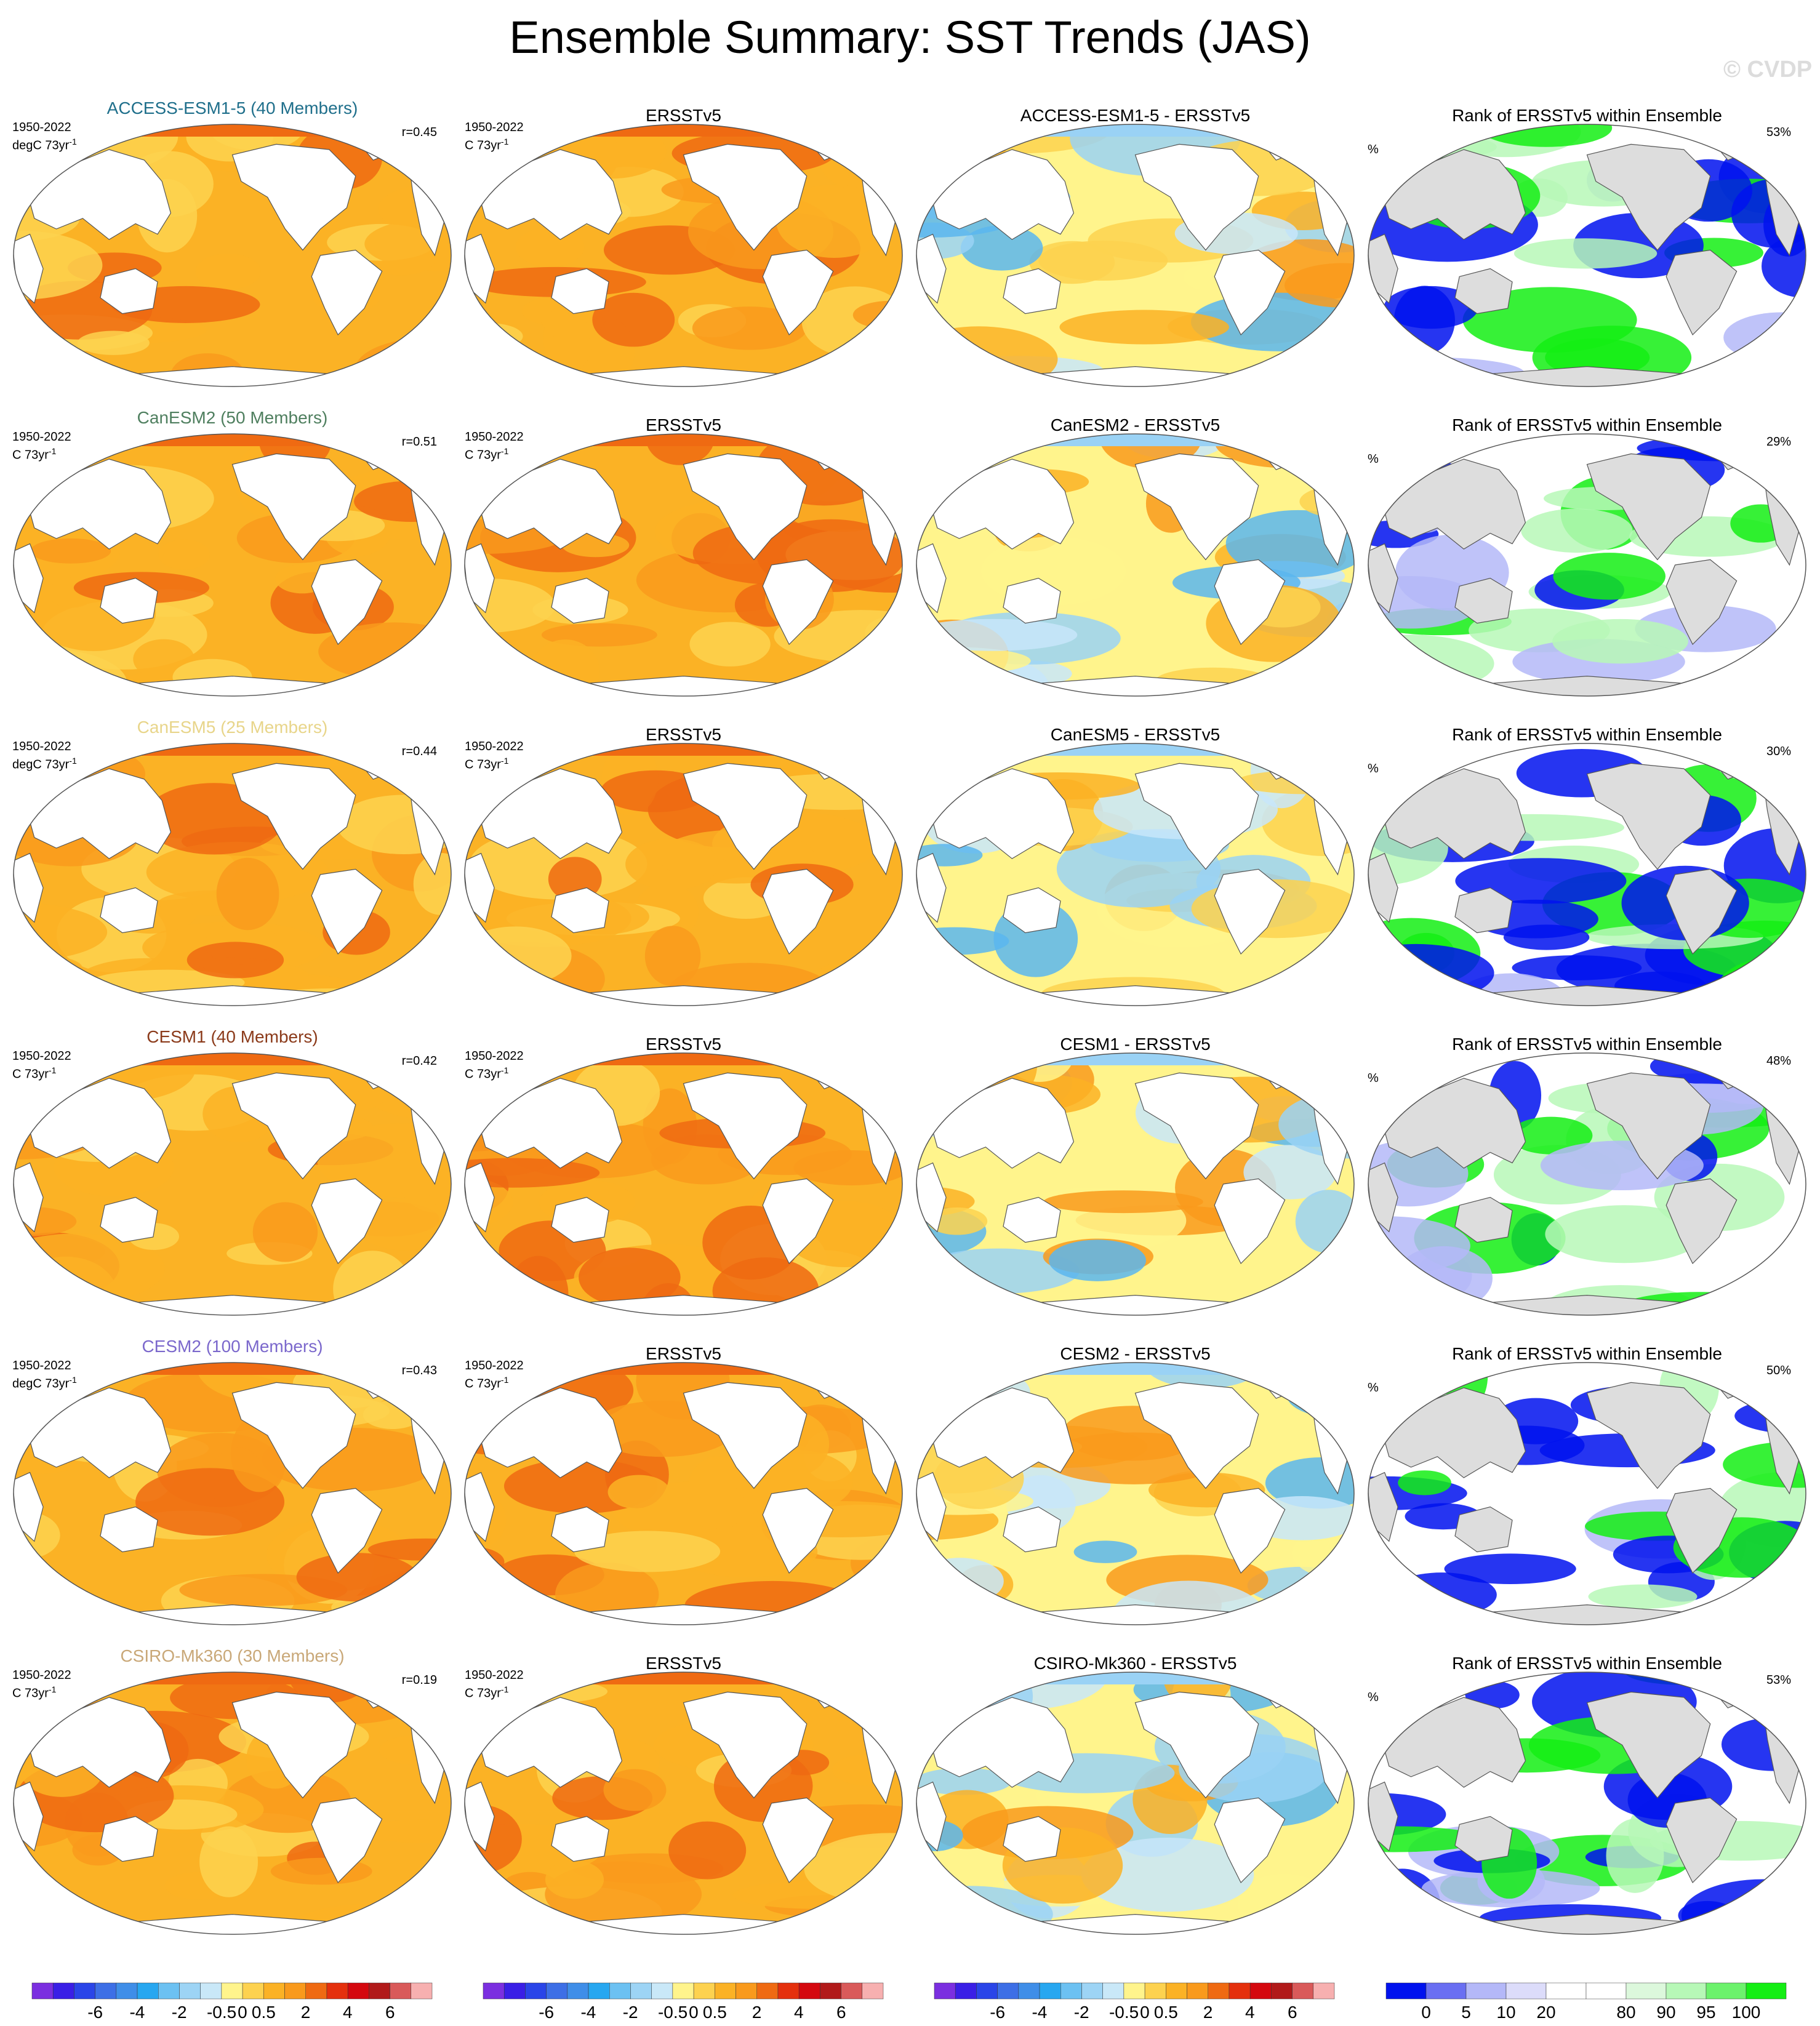 The height and width of the screenshot is (2026, 1820). I want to click on trend-colorbar-3-label-5: 0.5, so click(1165, 2012).